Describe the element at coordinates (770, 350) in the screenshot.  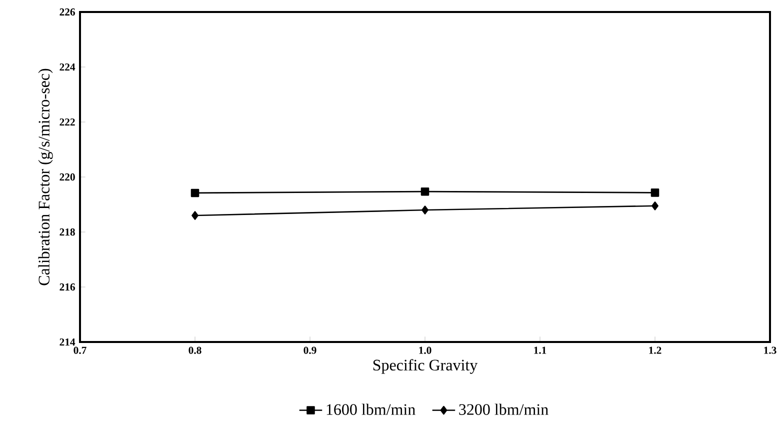
I see `x-tick-label: 1.3` at that location.